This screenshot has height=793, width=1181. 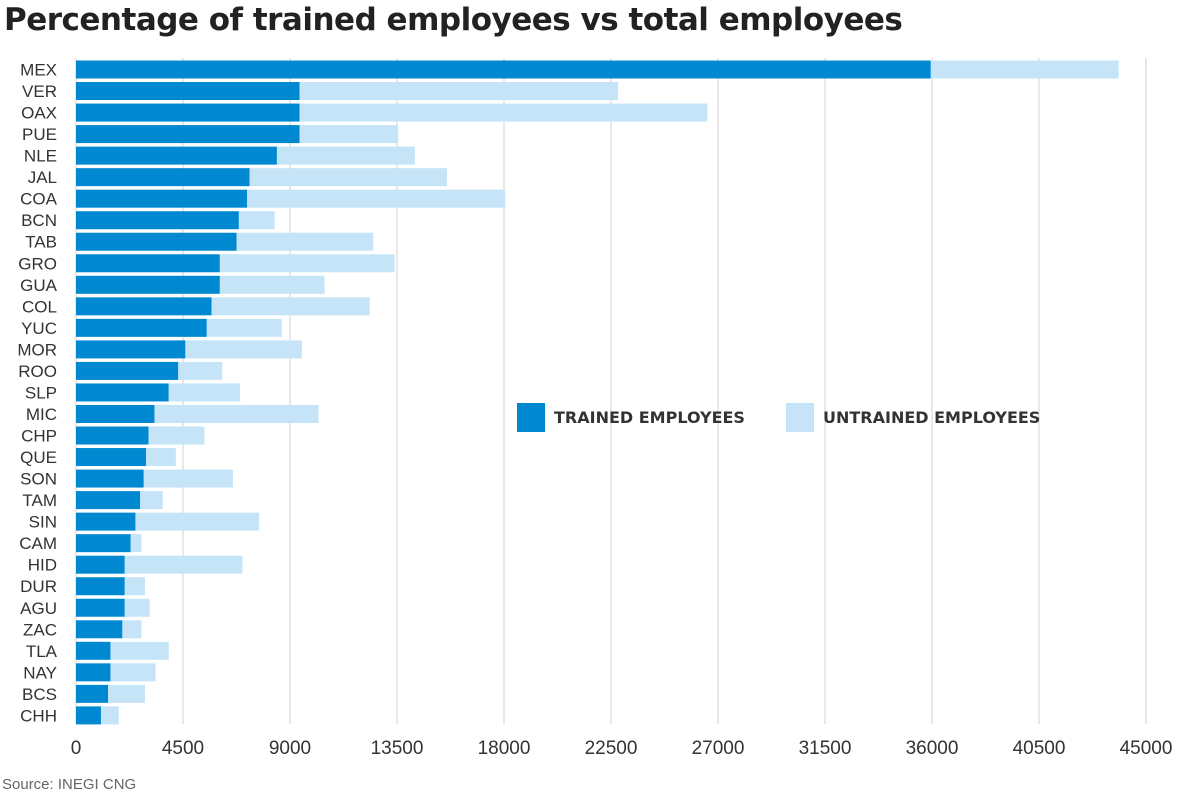 I want to click on category-label: SIN, so click(x=43, y=522).